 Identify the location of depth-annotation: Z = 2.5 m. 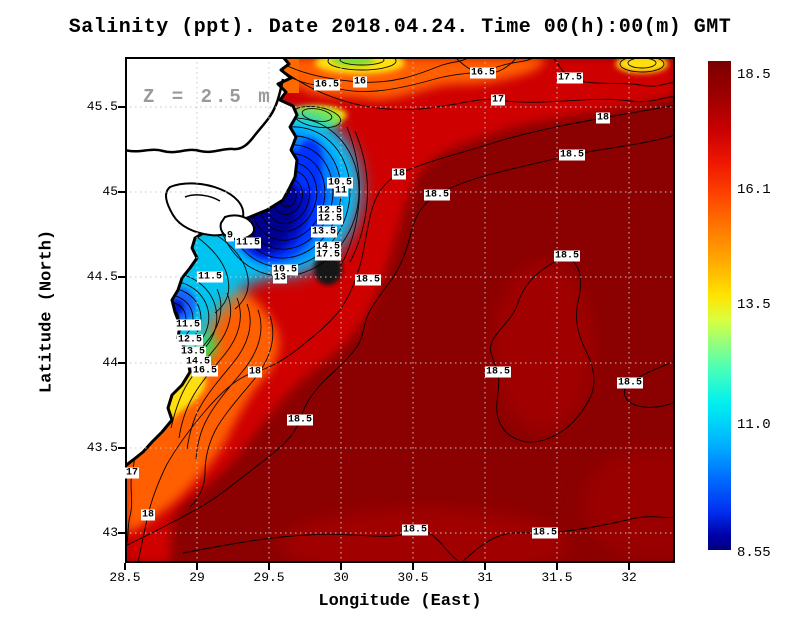
(208, 97).